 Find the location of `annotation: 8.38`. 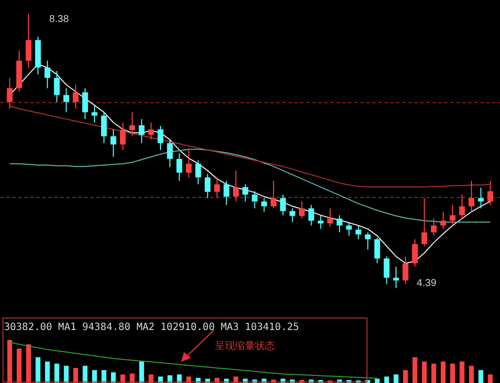

annotation: 8.38 is located at coordinates (59, 19).